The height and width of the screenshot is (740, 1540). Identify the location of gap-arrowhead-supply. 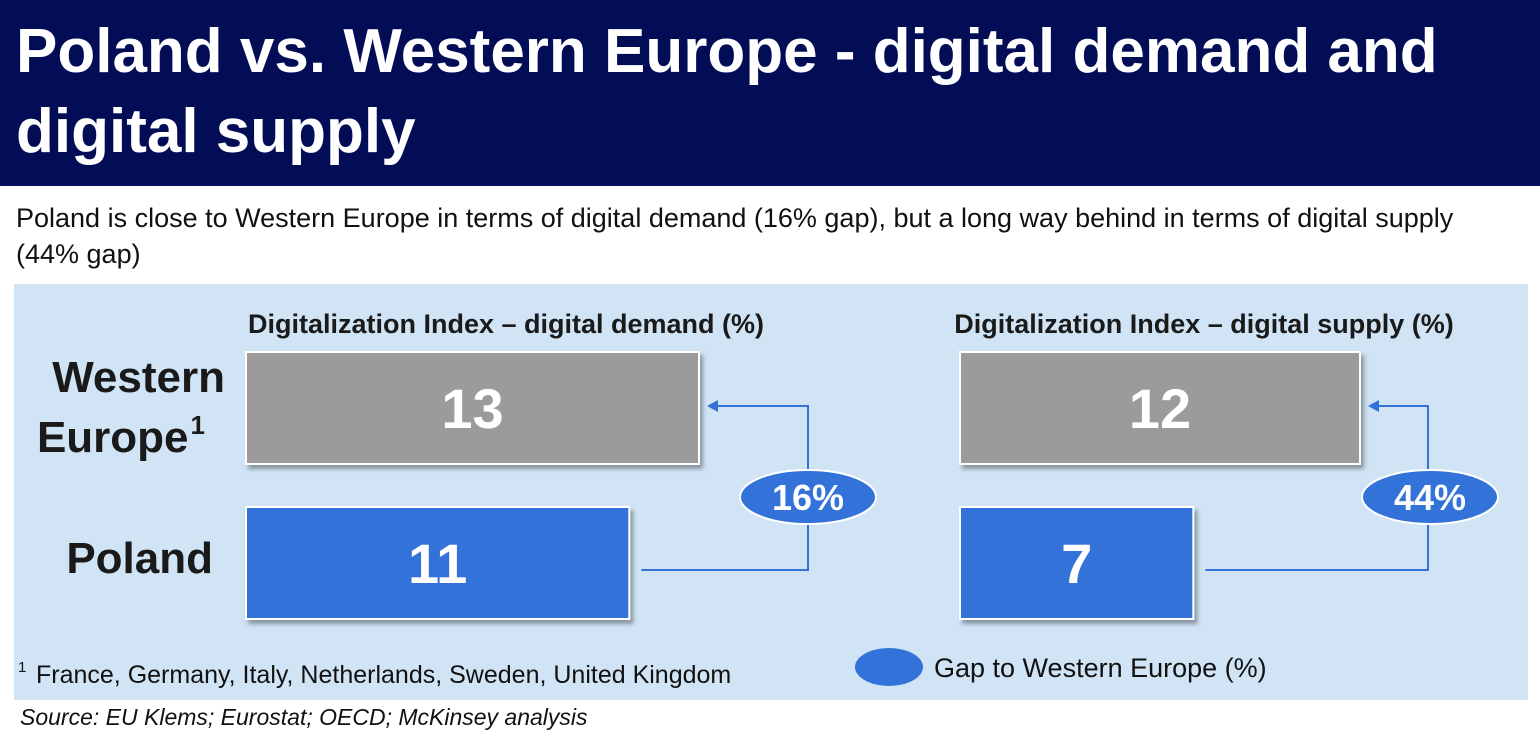
(1373, 406).